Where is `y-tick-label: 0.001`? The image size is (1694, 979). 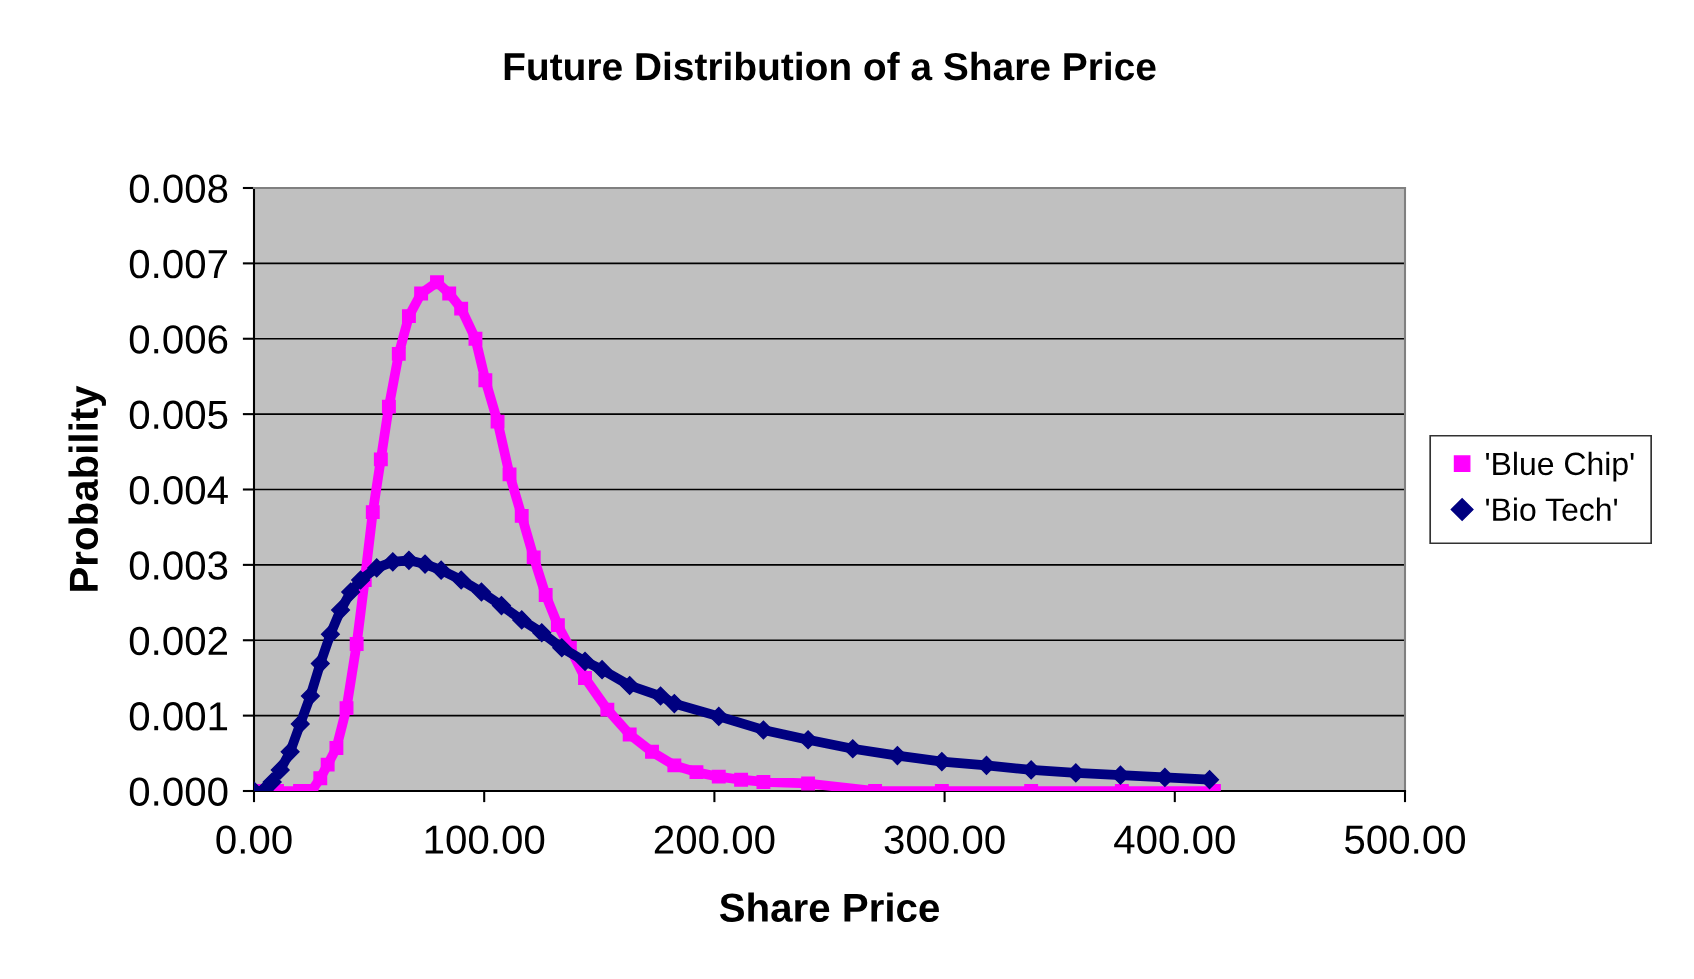
y-tick-label: 0.001 is located at coordinates (178, 716).